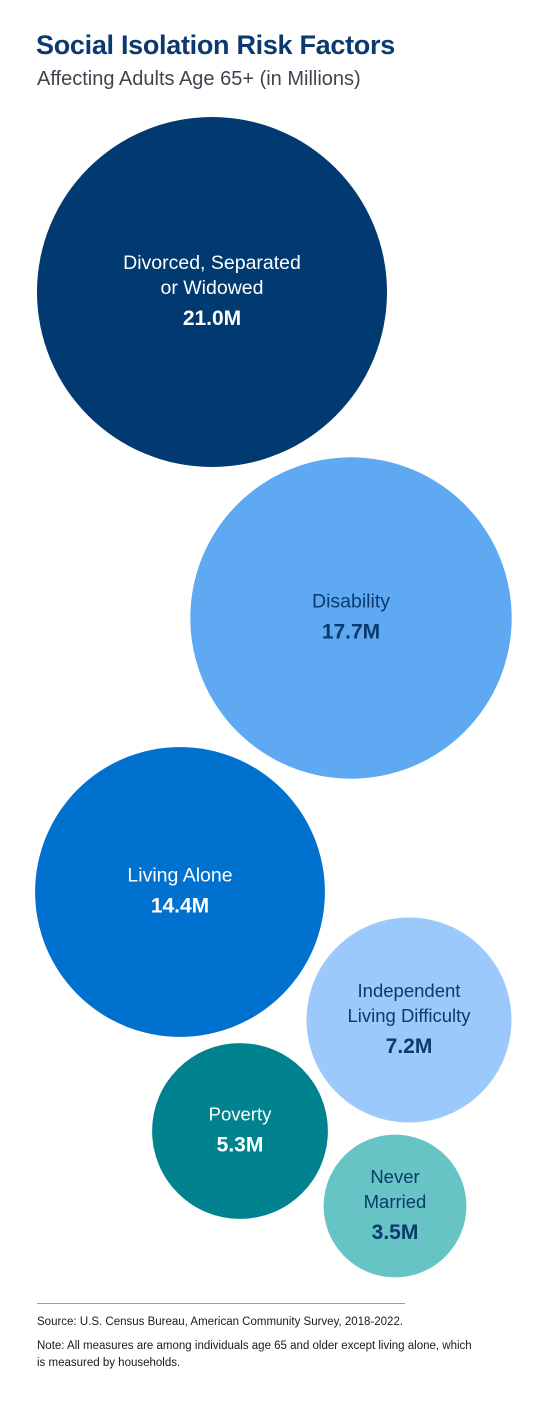  Describe the element at coordinates (409, 990) in the screenshot. I see `bubble-label: Independent` at that location.